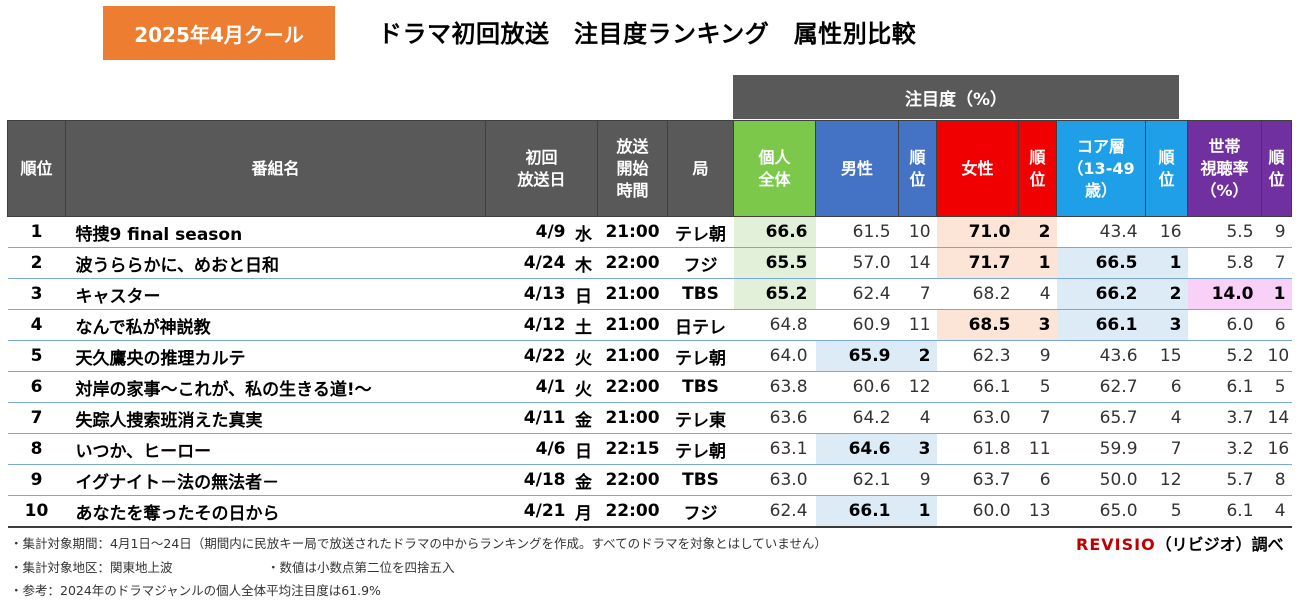 The width and height of the screenshot is (1308, 603). Describe the element at coordinates (774, 387) in the screenshot. I see `attention-all: 63.8` at that location.